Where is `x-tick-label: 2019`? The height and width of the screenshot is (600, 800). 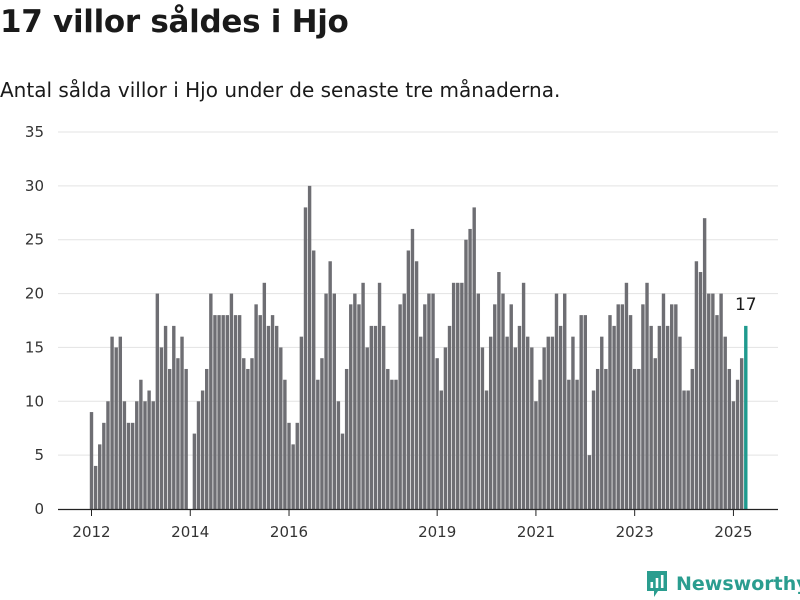 x-tick-label: 2019 is located at coordinates (437, 532).